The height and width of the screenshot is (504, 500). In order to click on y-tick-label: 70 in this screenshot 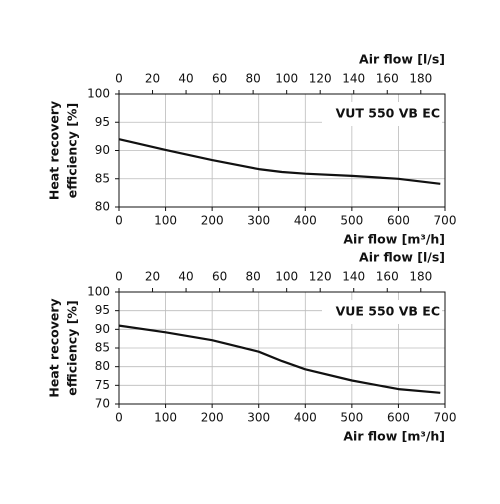, I will do `click(102, 404)`.